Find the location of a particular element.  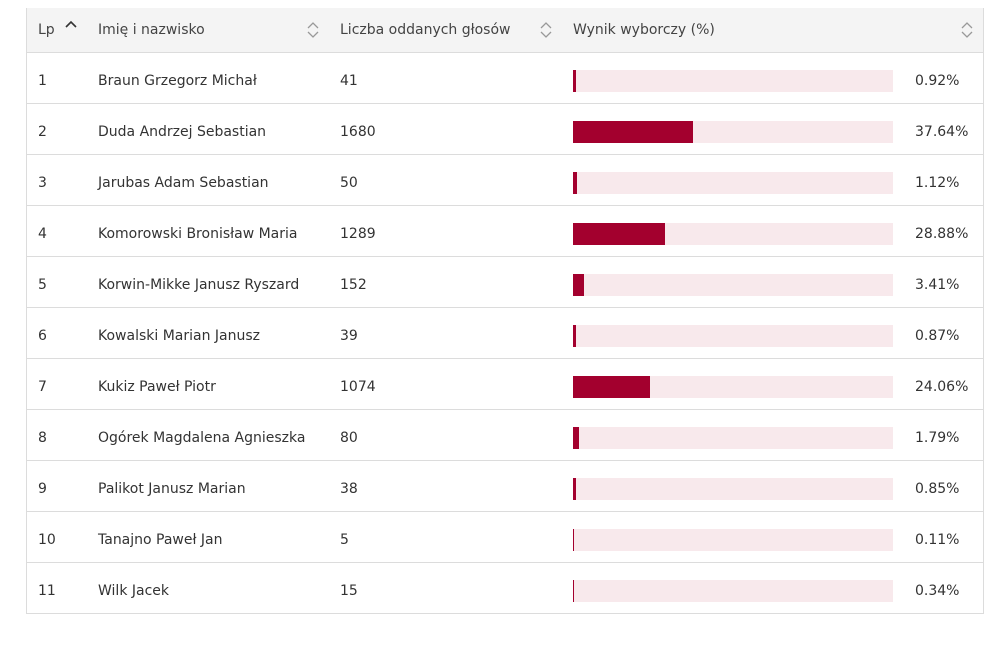

column-header-votes-label: Liczba oddanych głosów is located at coordinates (425, 30).